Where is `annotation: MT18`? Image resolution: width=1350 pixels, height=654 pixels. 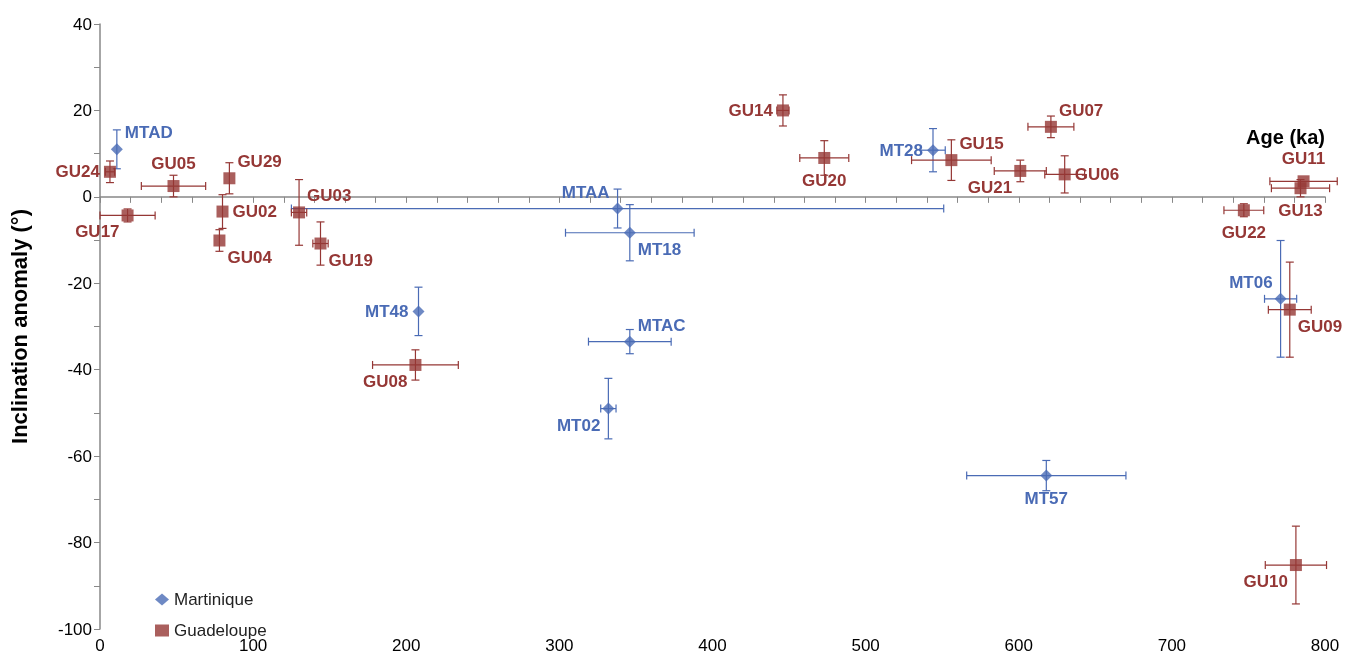
annotation: MT18 is located at coordinates (659, 249).